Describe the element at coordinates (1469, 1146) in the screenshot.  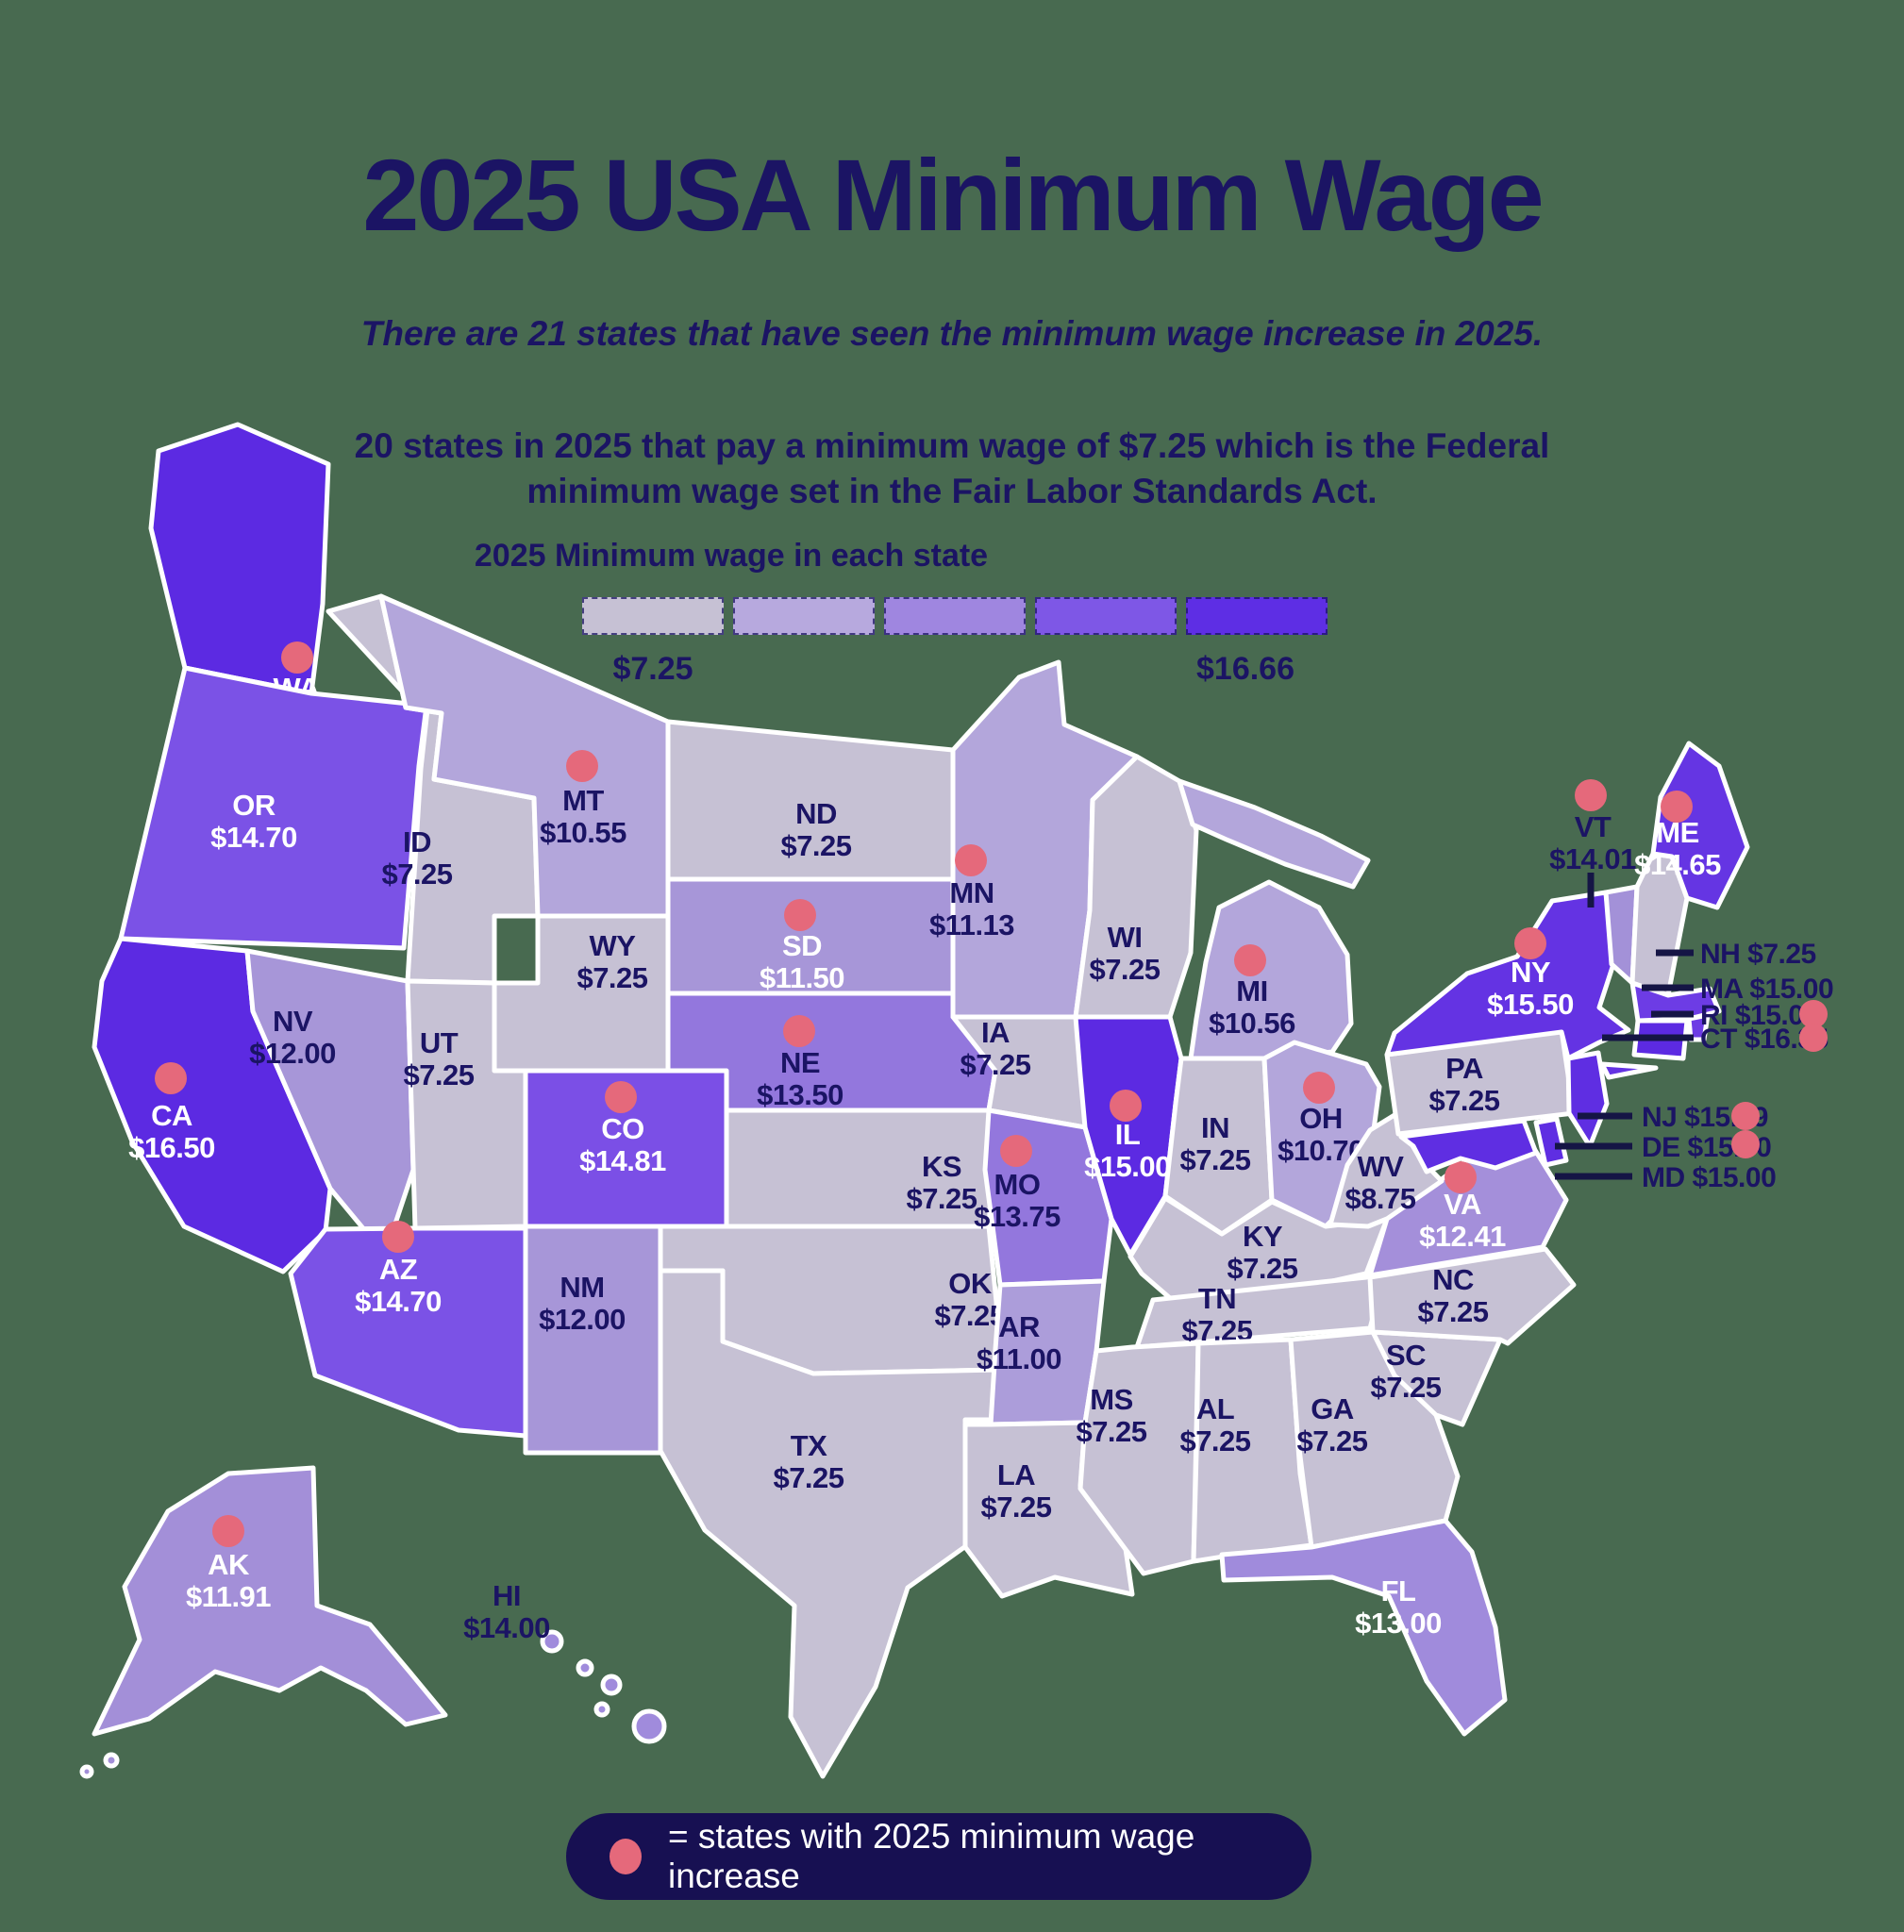
I see `state-md` at that location.